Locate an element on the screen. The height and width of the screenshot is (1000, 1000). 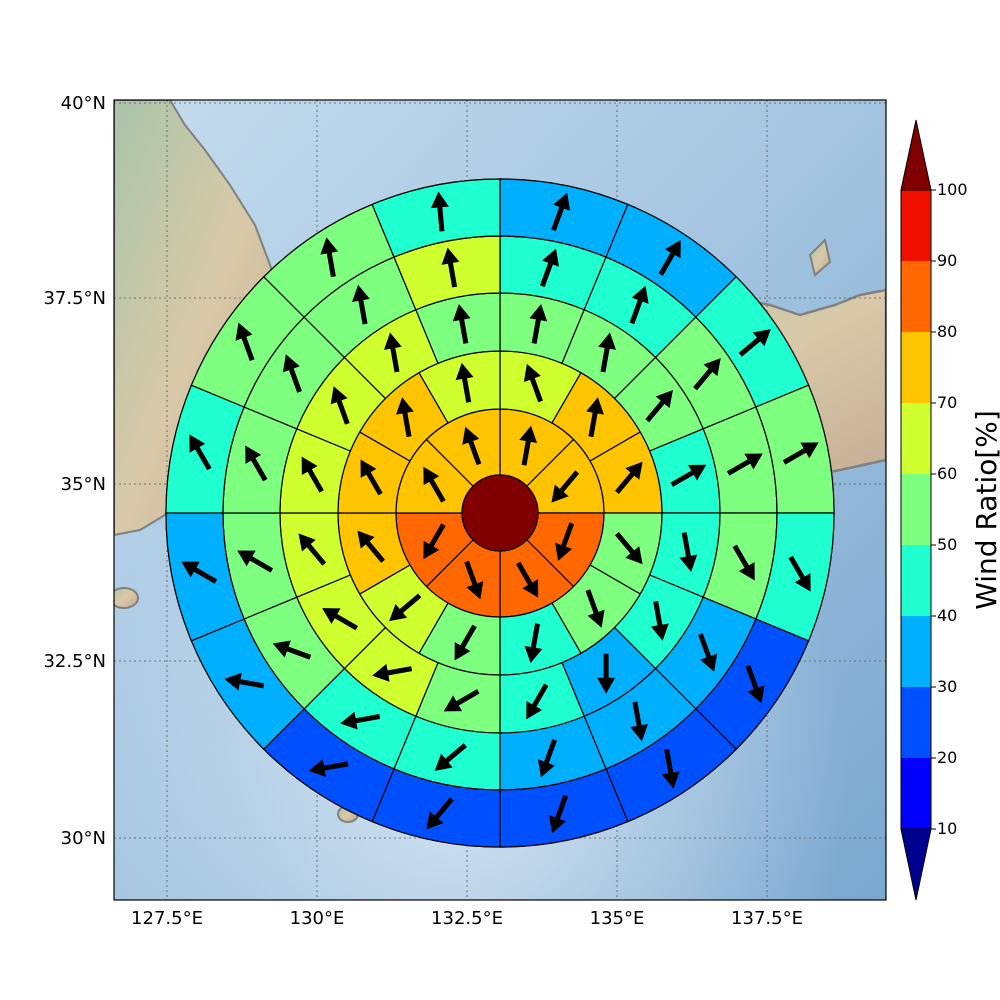
colorbar-ticks: 10 20 30 40 50 60 70 80 90 100 is located at coordinates (952, 509).